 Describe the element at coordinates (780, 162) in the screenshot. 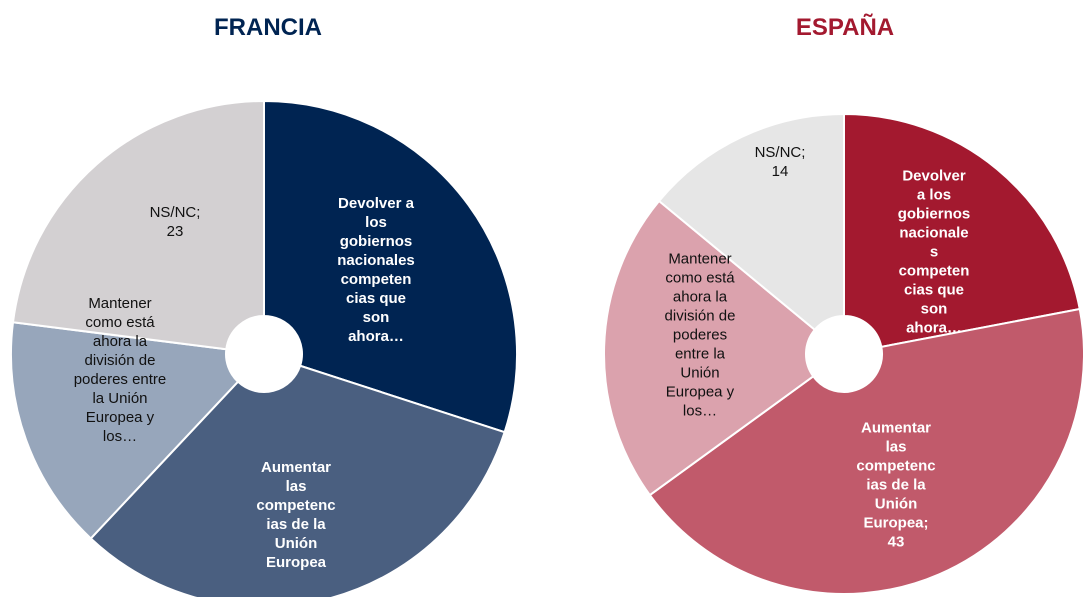

I see `slice-label: NS/NC; 14` at that location.